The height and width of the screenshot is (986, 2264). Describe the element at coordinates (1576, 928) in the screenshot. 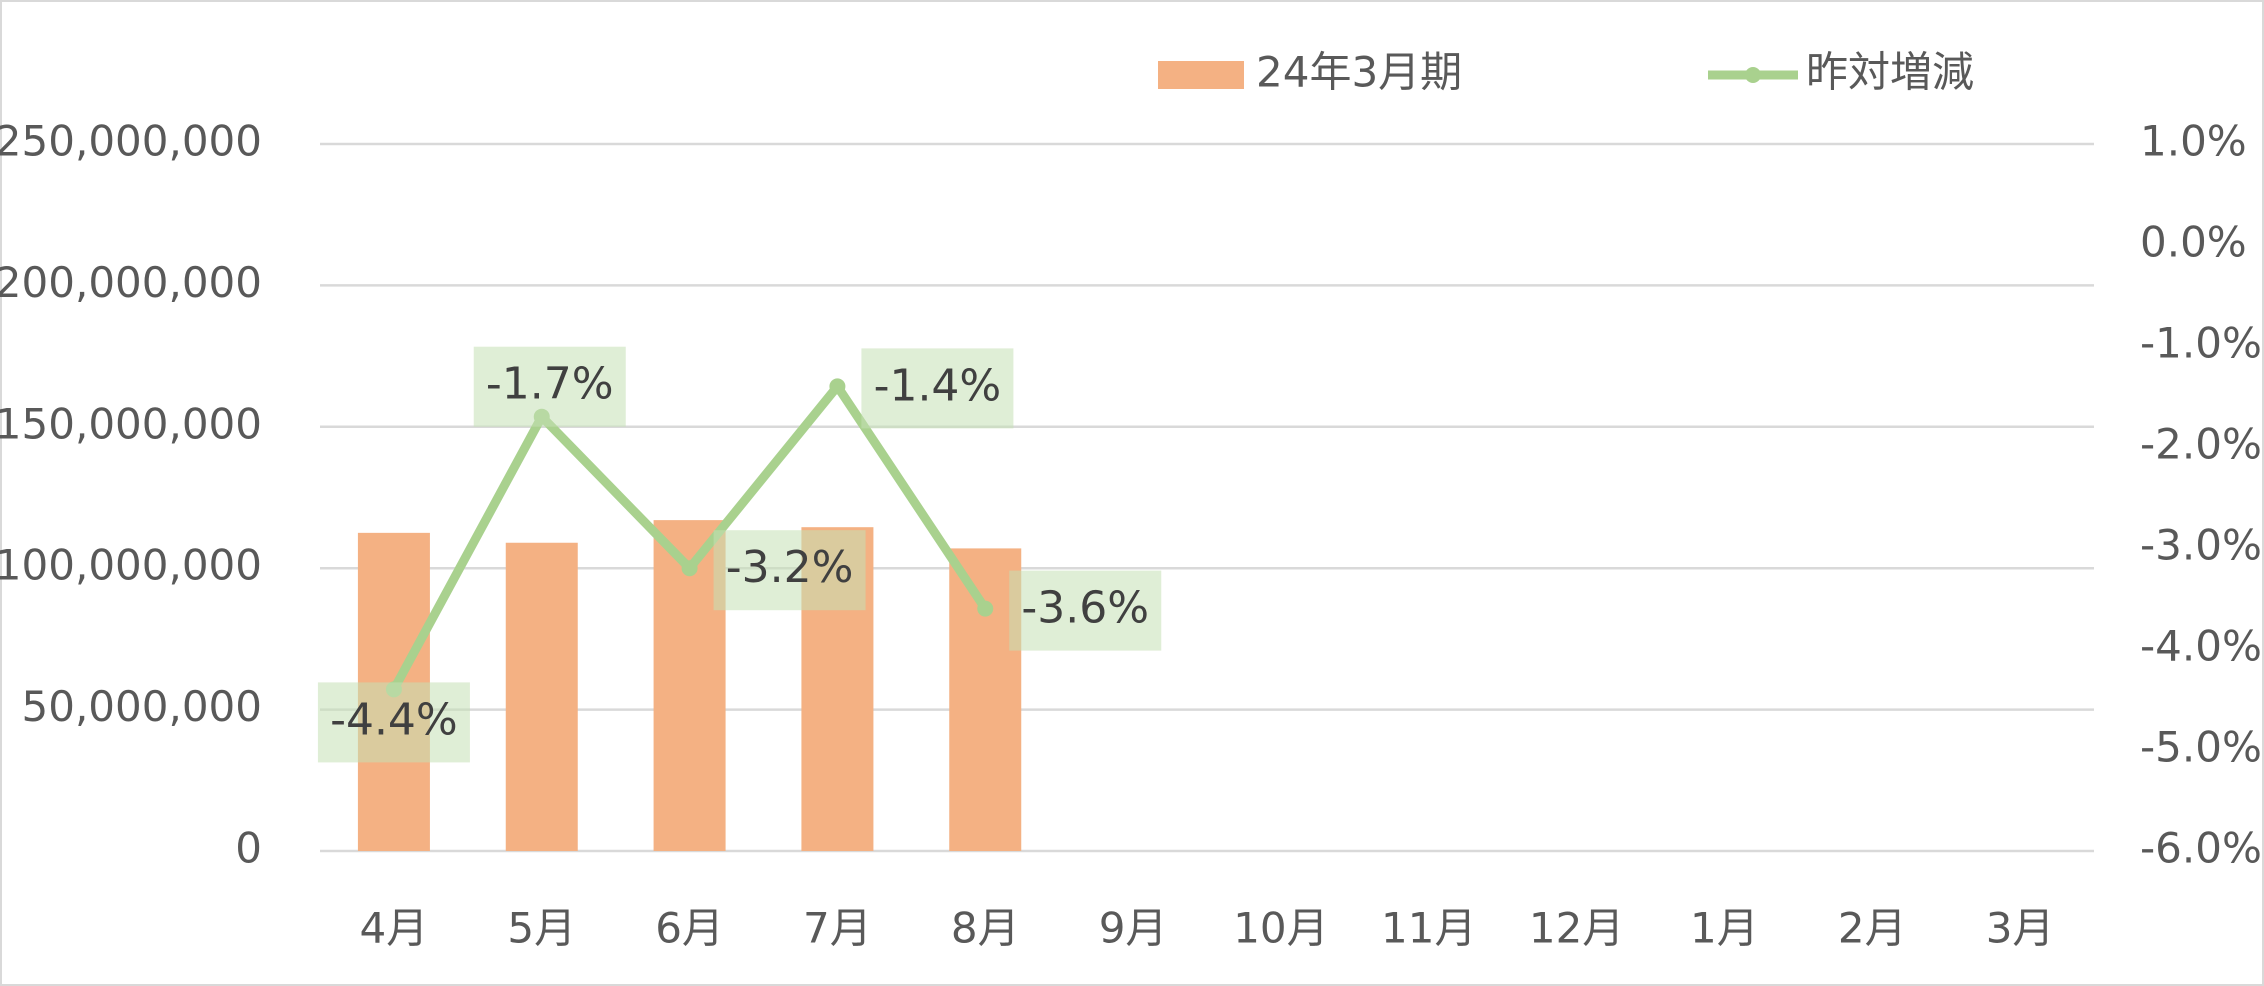

I see `x-tick-label: 12月` at that location.